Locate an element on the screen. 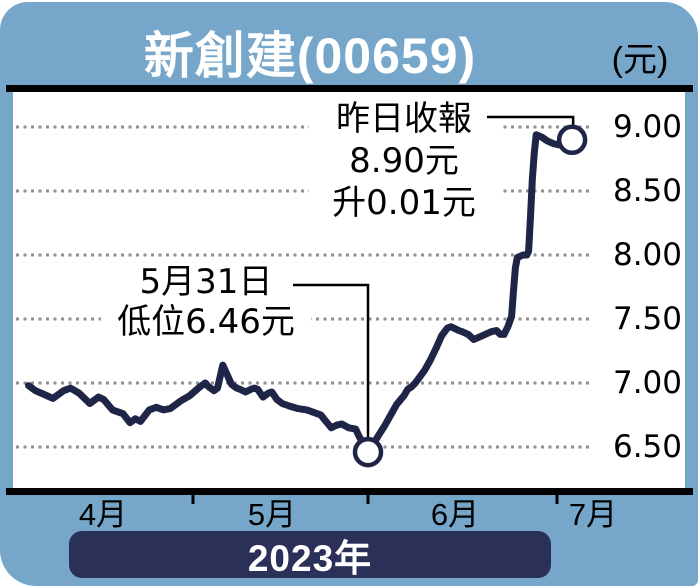 The image size is (698, 588). x-axis-label: 7月 is located at coordinates (593, 514).